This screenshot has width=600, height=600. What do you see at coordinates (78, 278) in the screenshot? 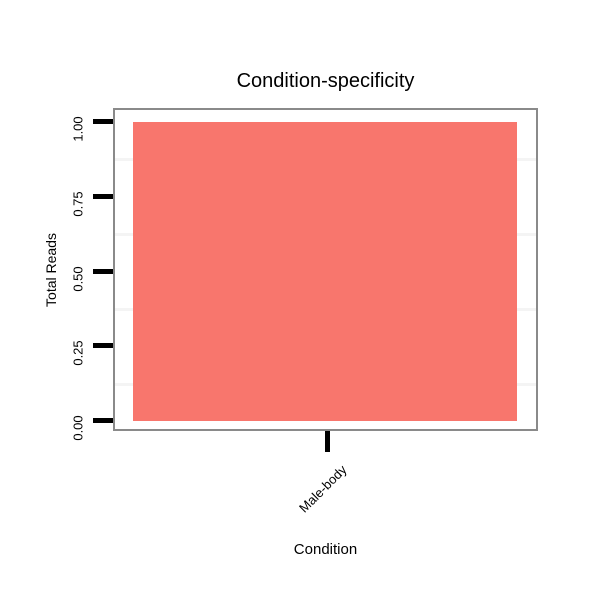
I see `y-tick-label: 0.50` at bounding box center [78, 278].